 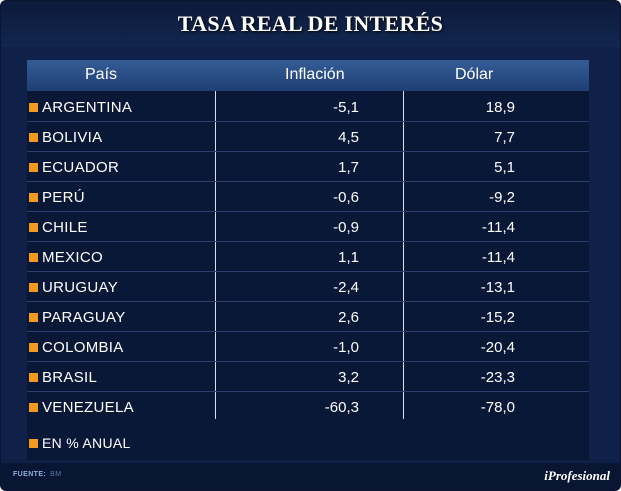 I want to click on country-label: BRASIL, so click(x=70, y=377).